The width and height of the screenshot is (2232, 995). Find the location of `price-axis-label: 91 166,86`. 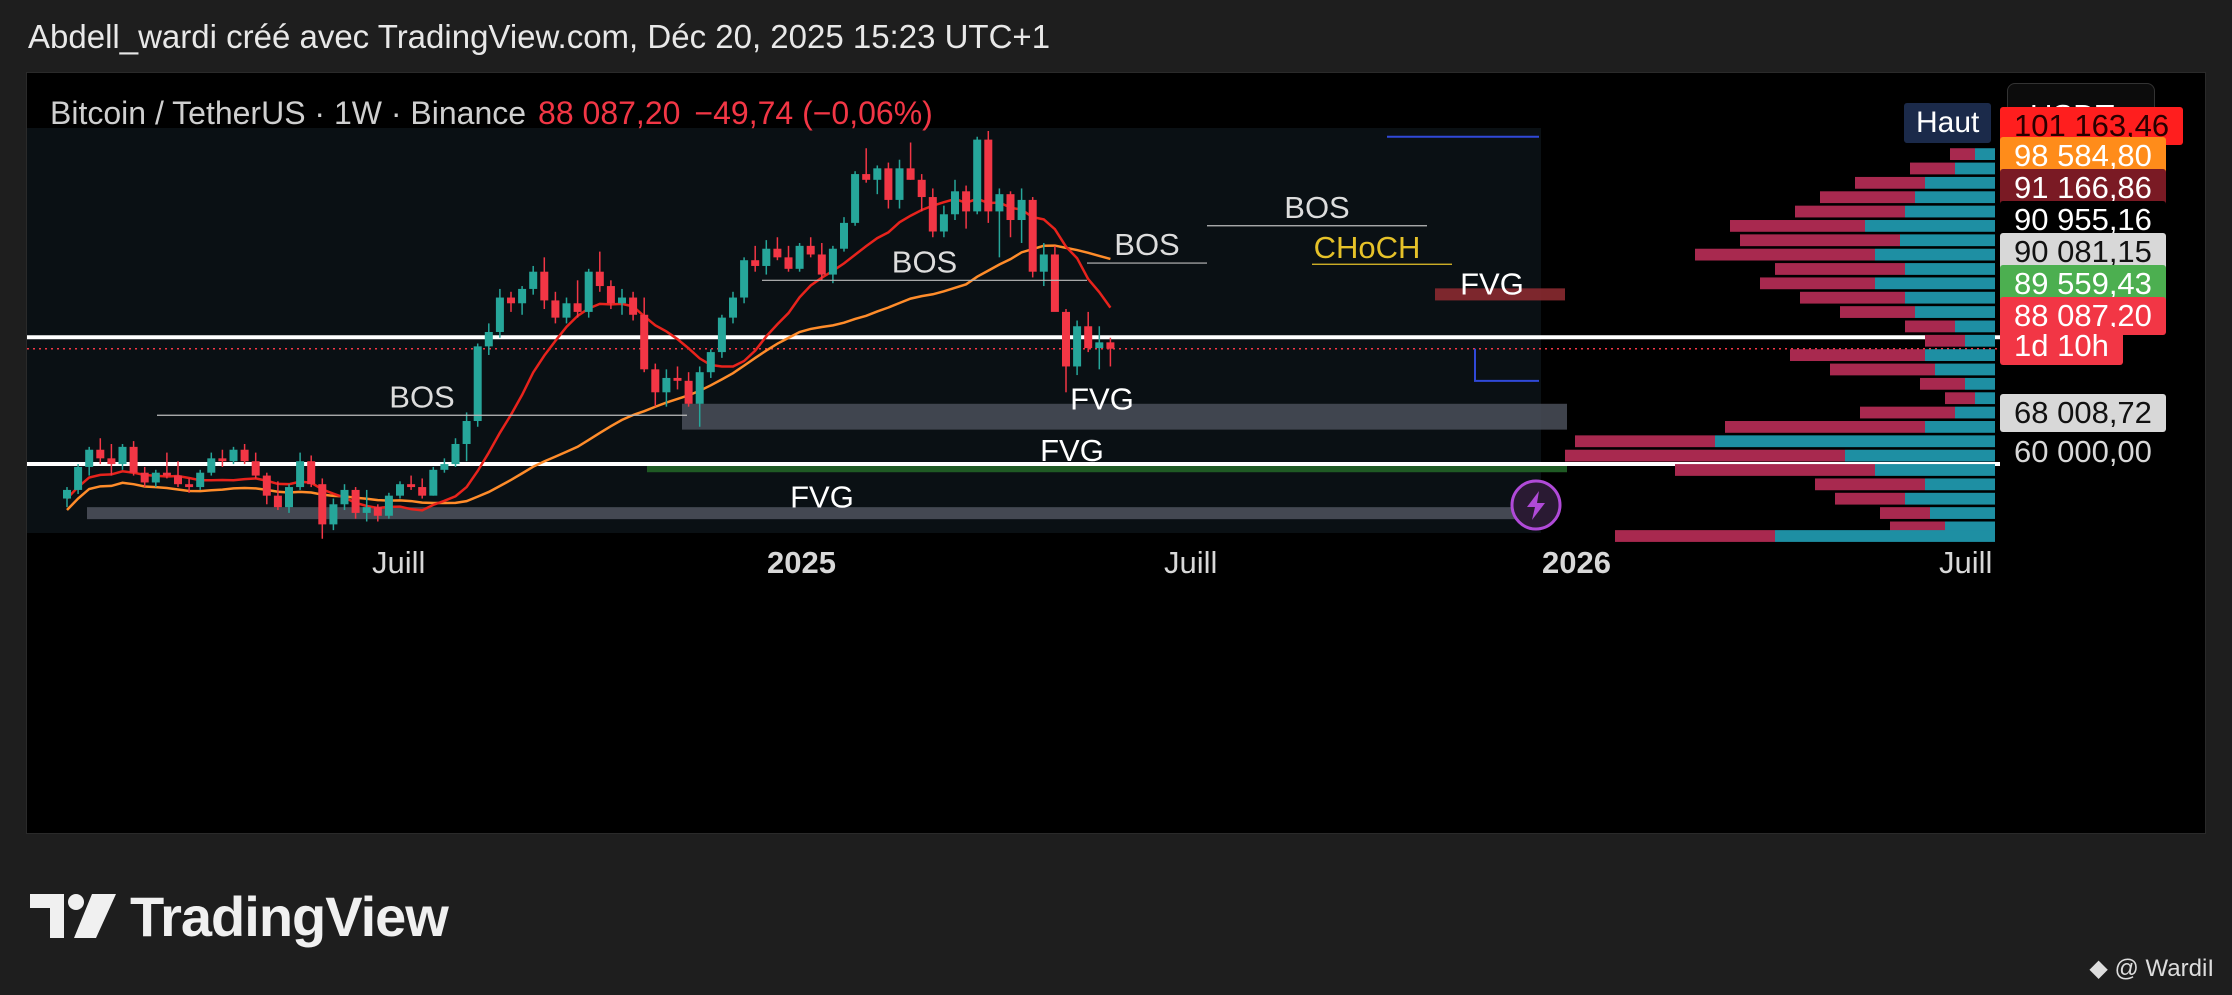

price-axis-label: 91 166,86 is located at coordinates (2083, 188).